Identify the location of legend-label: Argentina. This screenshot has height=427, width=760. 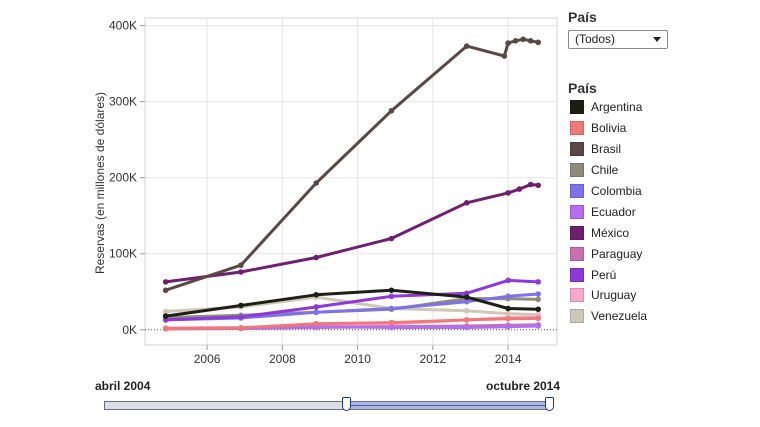
(617, 107).